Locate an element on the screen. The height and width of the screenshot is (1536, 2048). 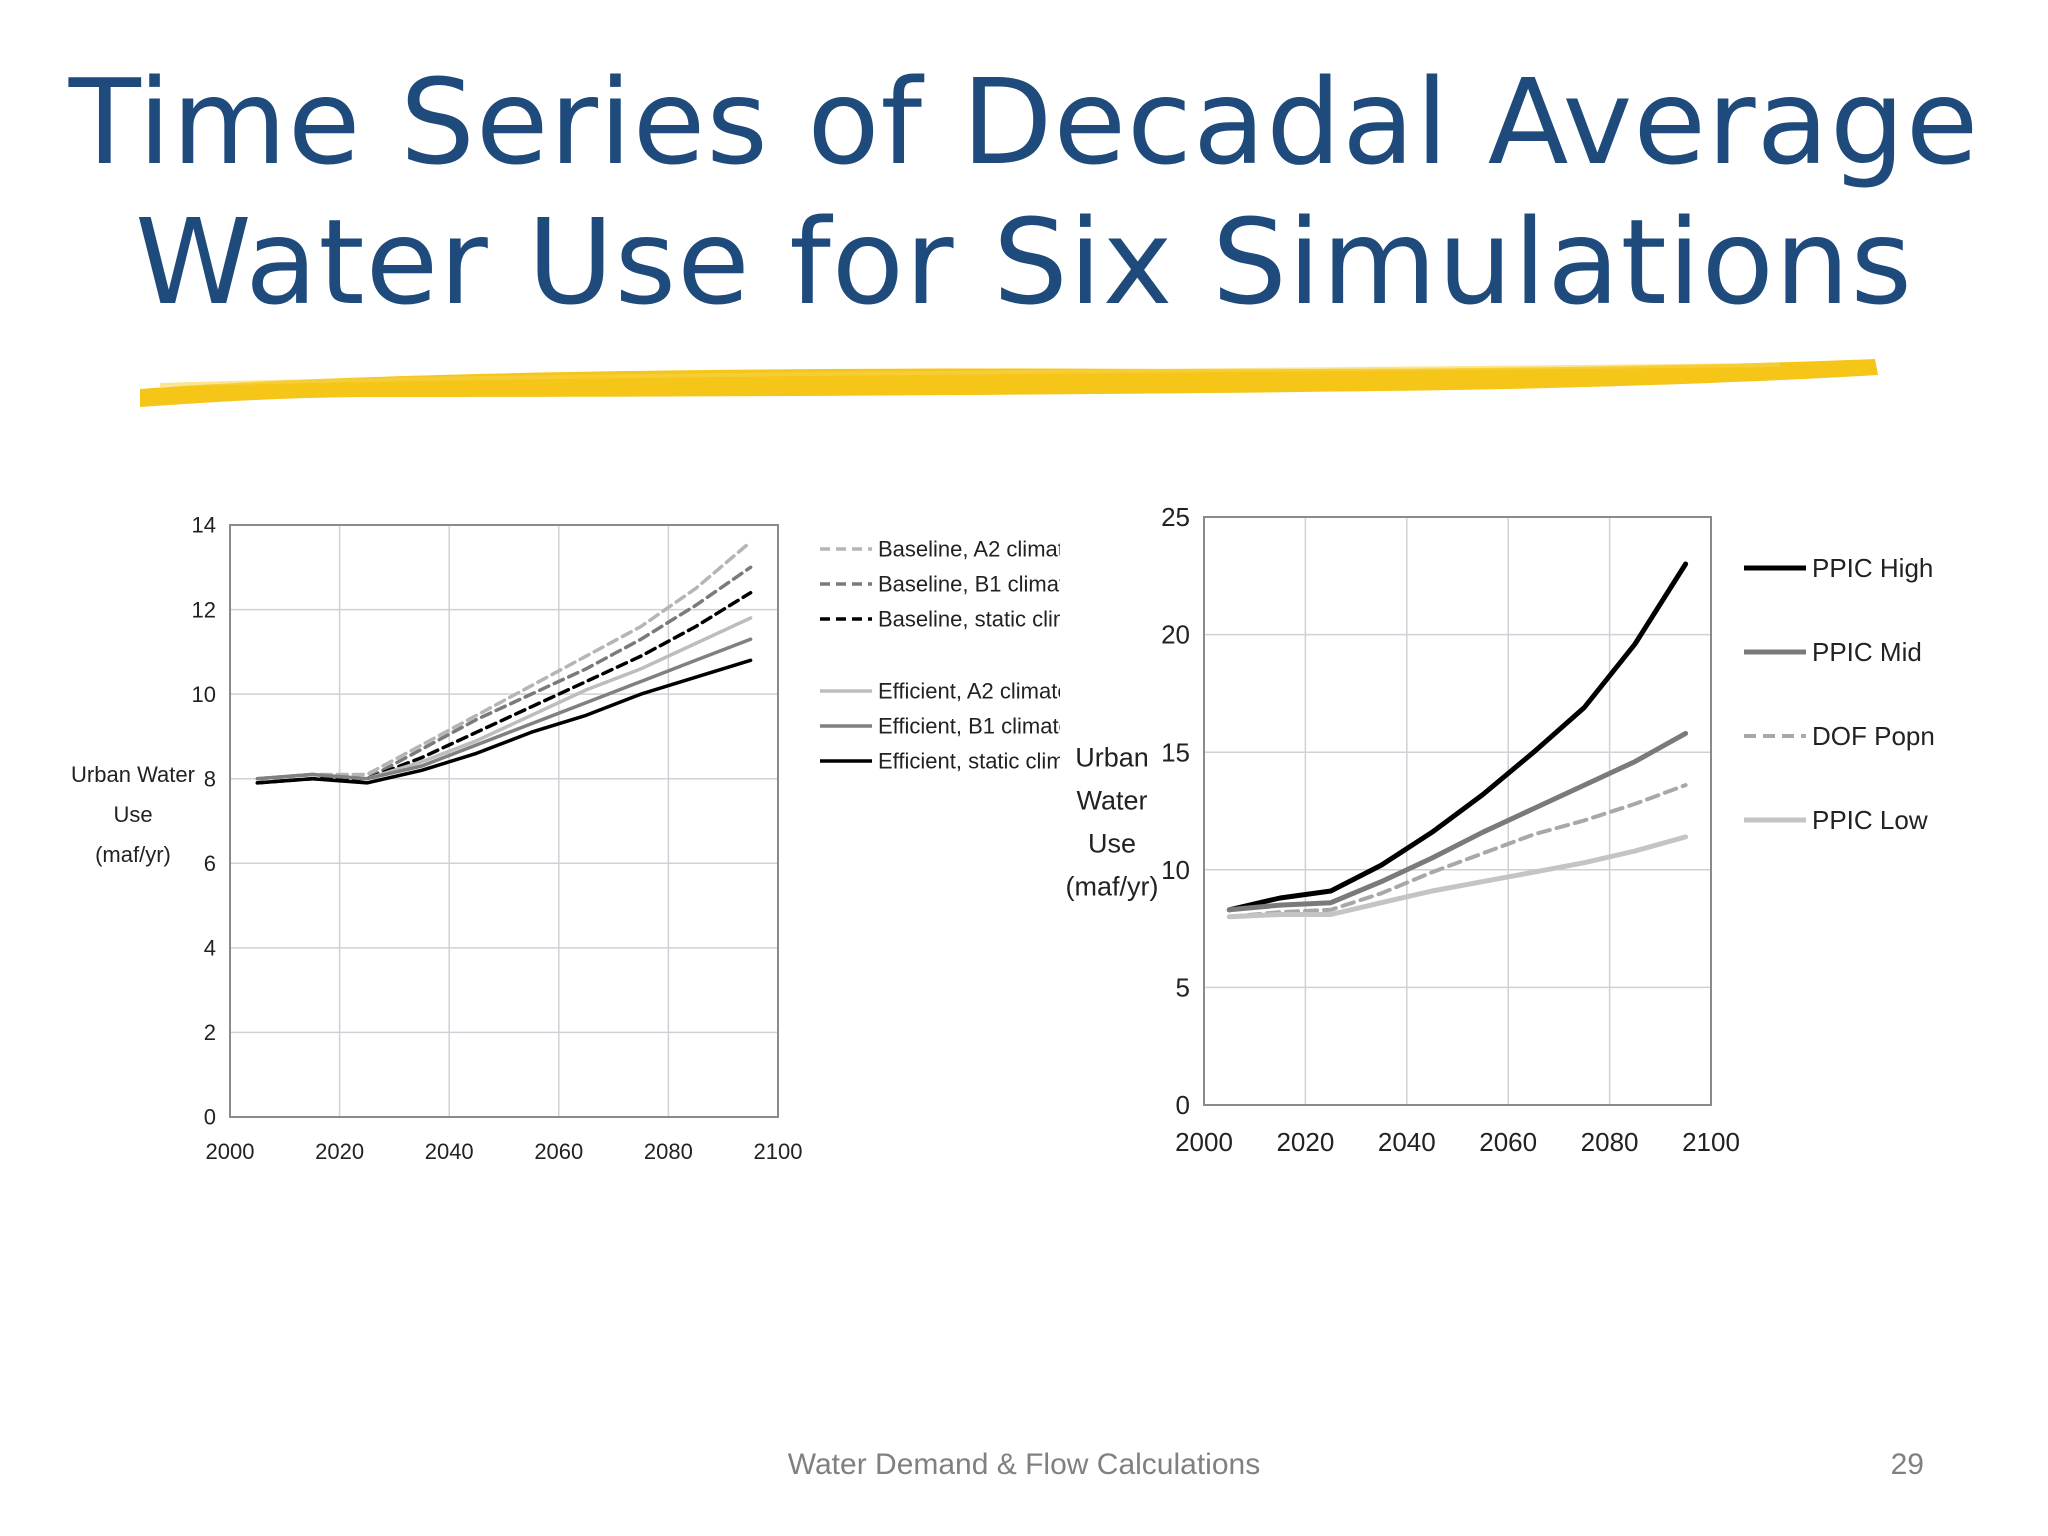
legend-label: Baseline, B1 climate is located at coordinates (969, 584).